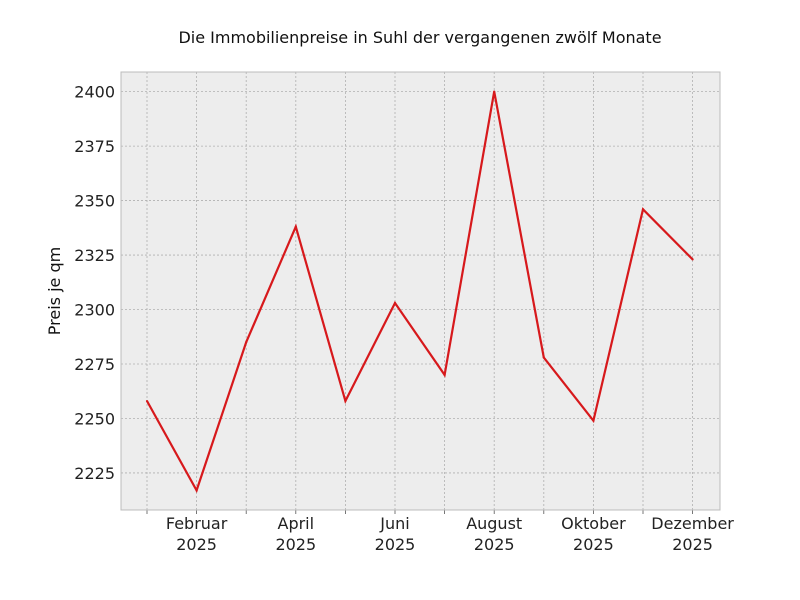 This screenshot has width=800, height=600. I want to click on y-tick-labels: 2225 2250 2275 2300 2325 2350 2375 2400, so click(94, 283).